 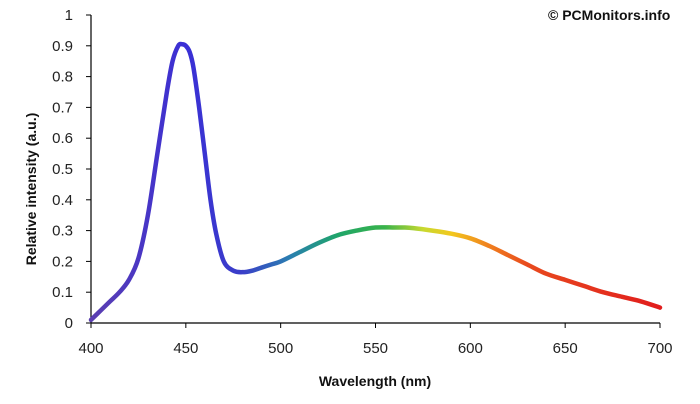 What do you see at coordinates (62, 46) in the screenshot?
I see `y-tick-label: 0.9` at bounding box center [62, 46].